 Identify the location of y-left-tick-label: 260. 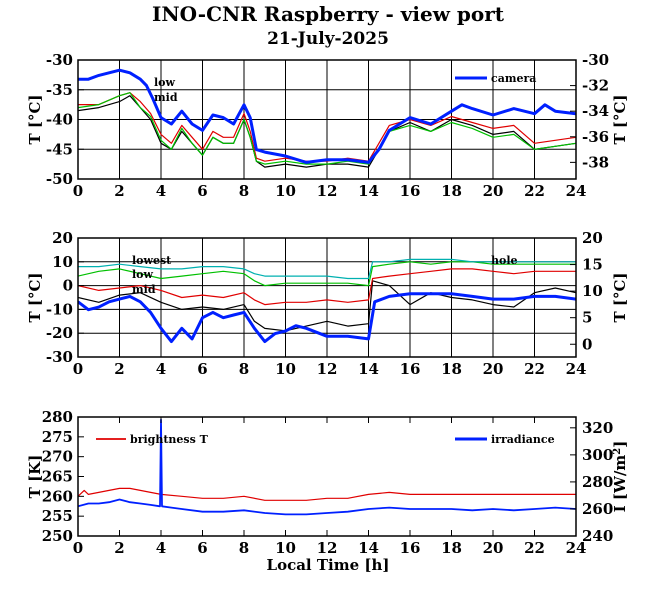
(57, 496).